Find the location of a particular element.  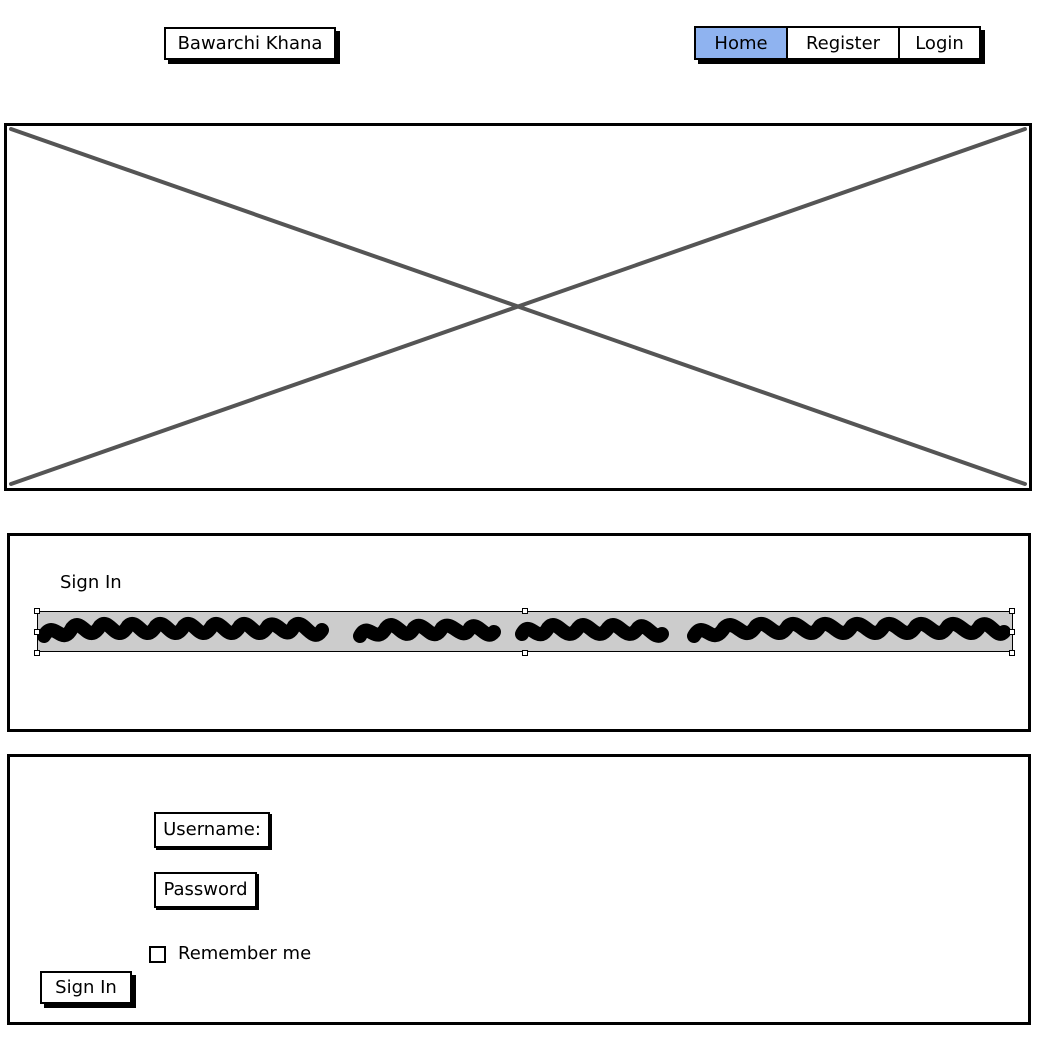

selection-handle-bottom-right is located at coordinates (1012, 653).